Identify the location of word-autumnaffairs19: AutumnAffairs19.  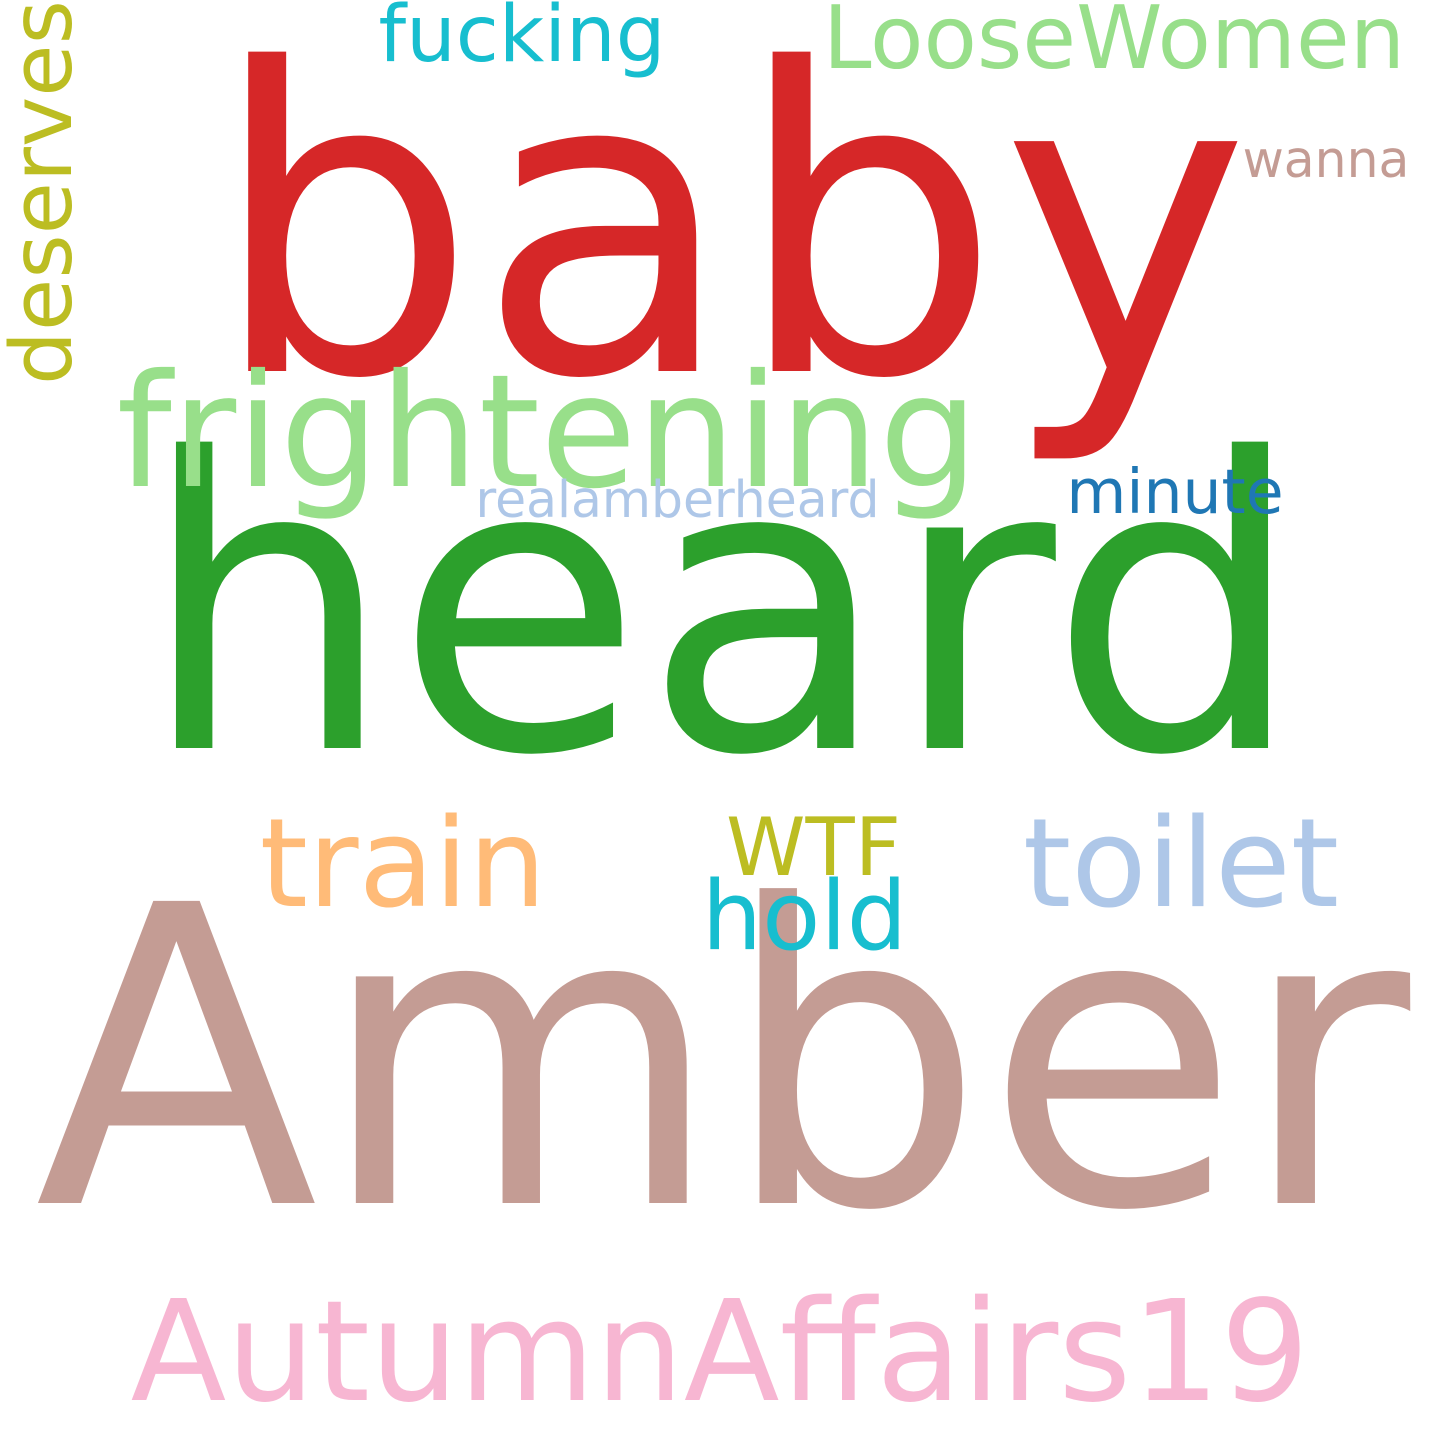
(720, 1352).